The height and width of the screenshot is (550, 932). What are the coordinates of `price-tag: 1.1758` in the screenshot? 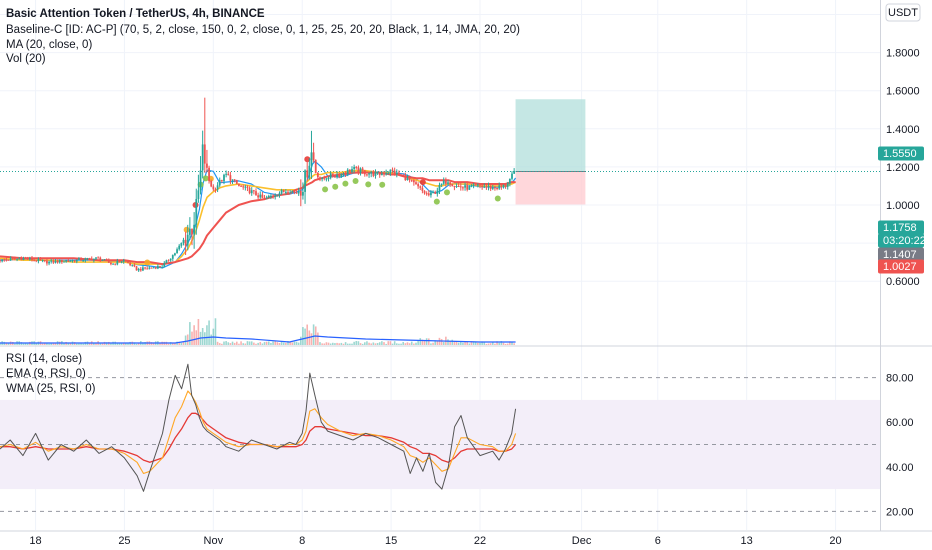 It's located at (901, 227).